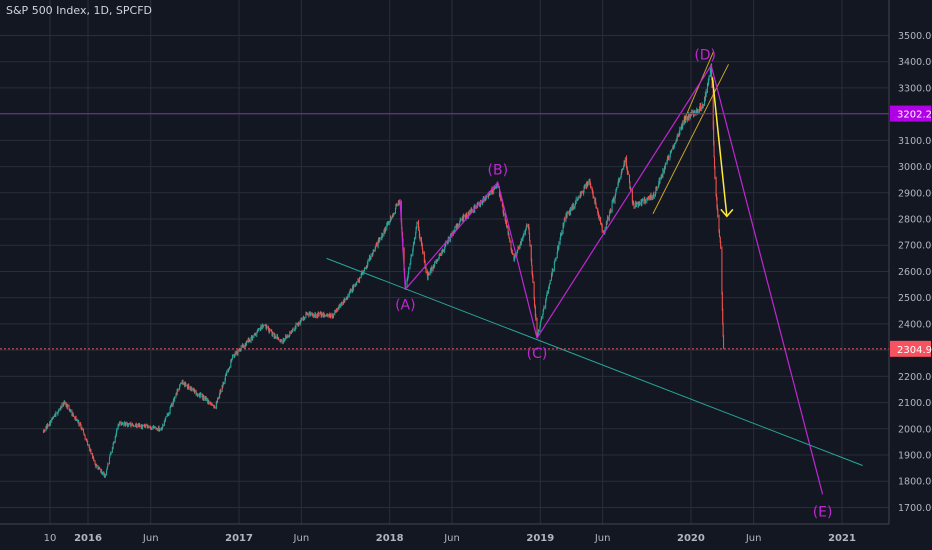 Image resolution: width=932 pixels, height=550 pixels. What do you see at coordinates (915, 246) in the screenshot?
I see `y-tick-label: 2700.00` at bounding box center [915, 246].